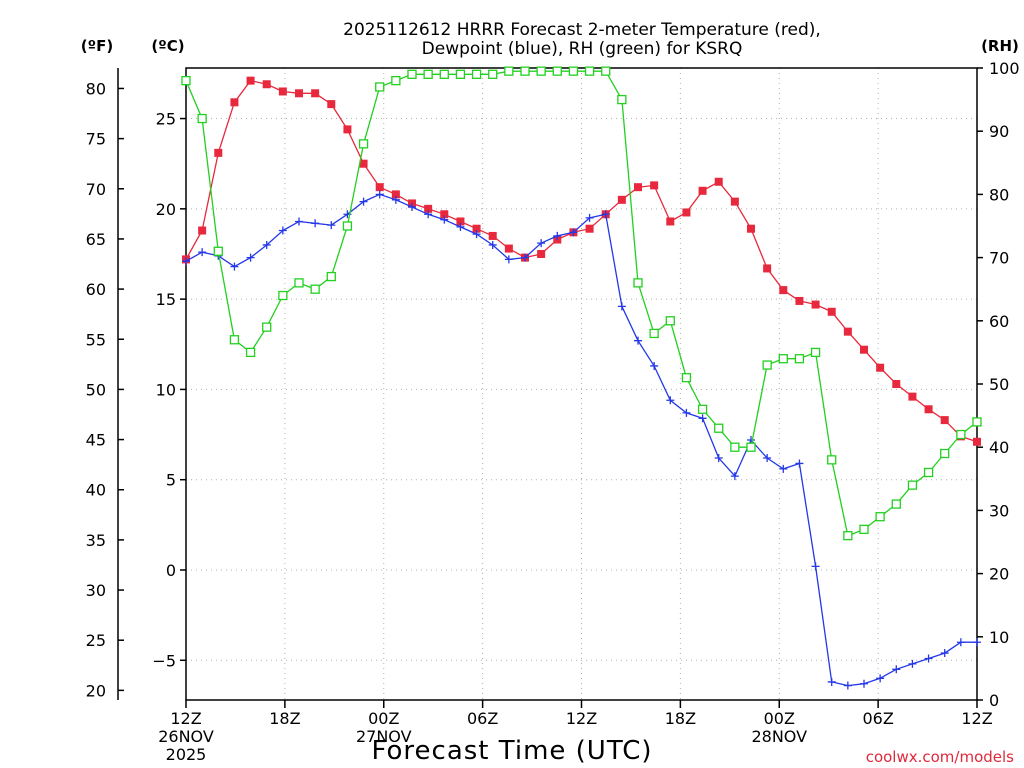  Describe the element at coordinates (1004, 68) in the screenshot. I see `rh-tick-label: 100` at that location.